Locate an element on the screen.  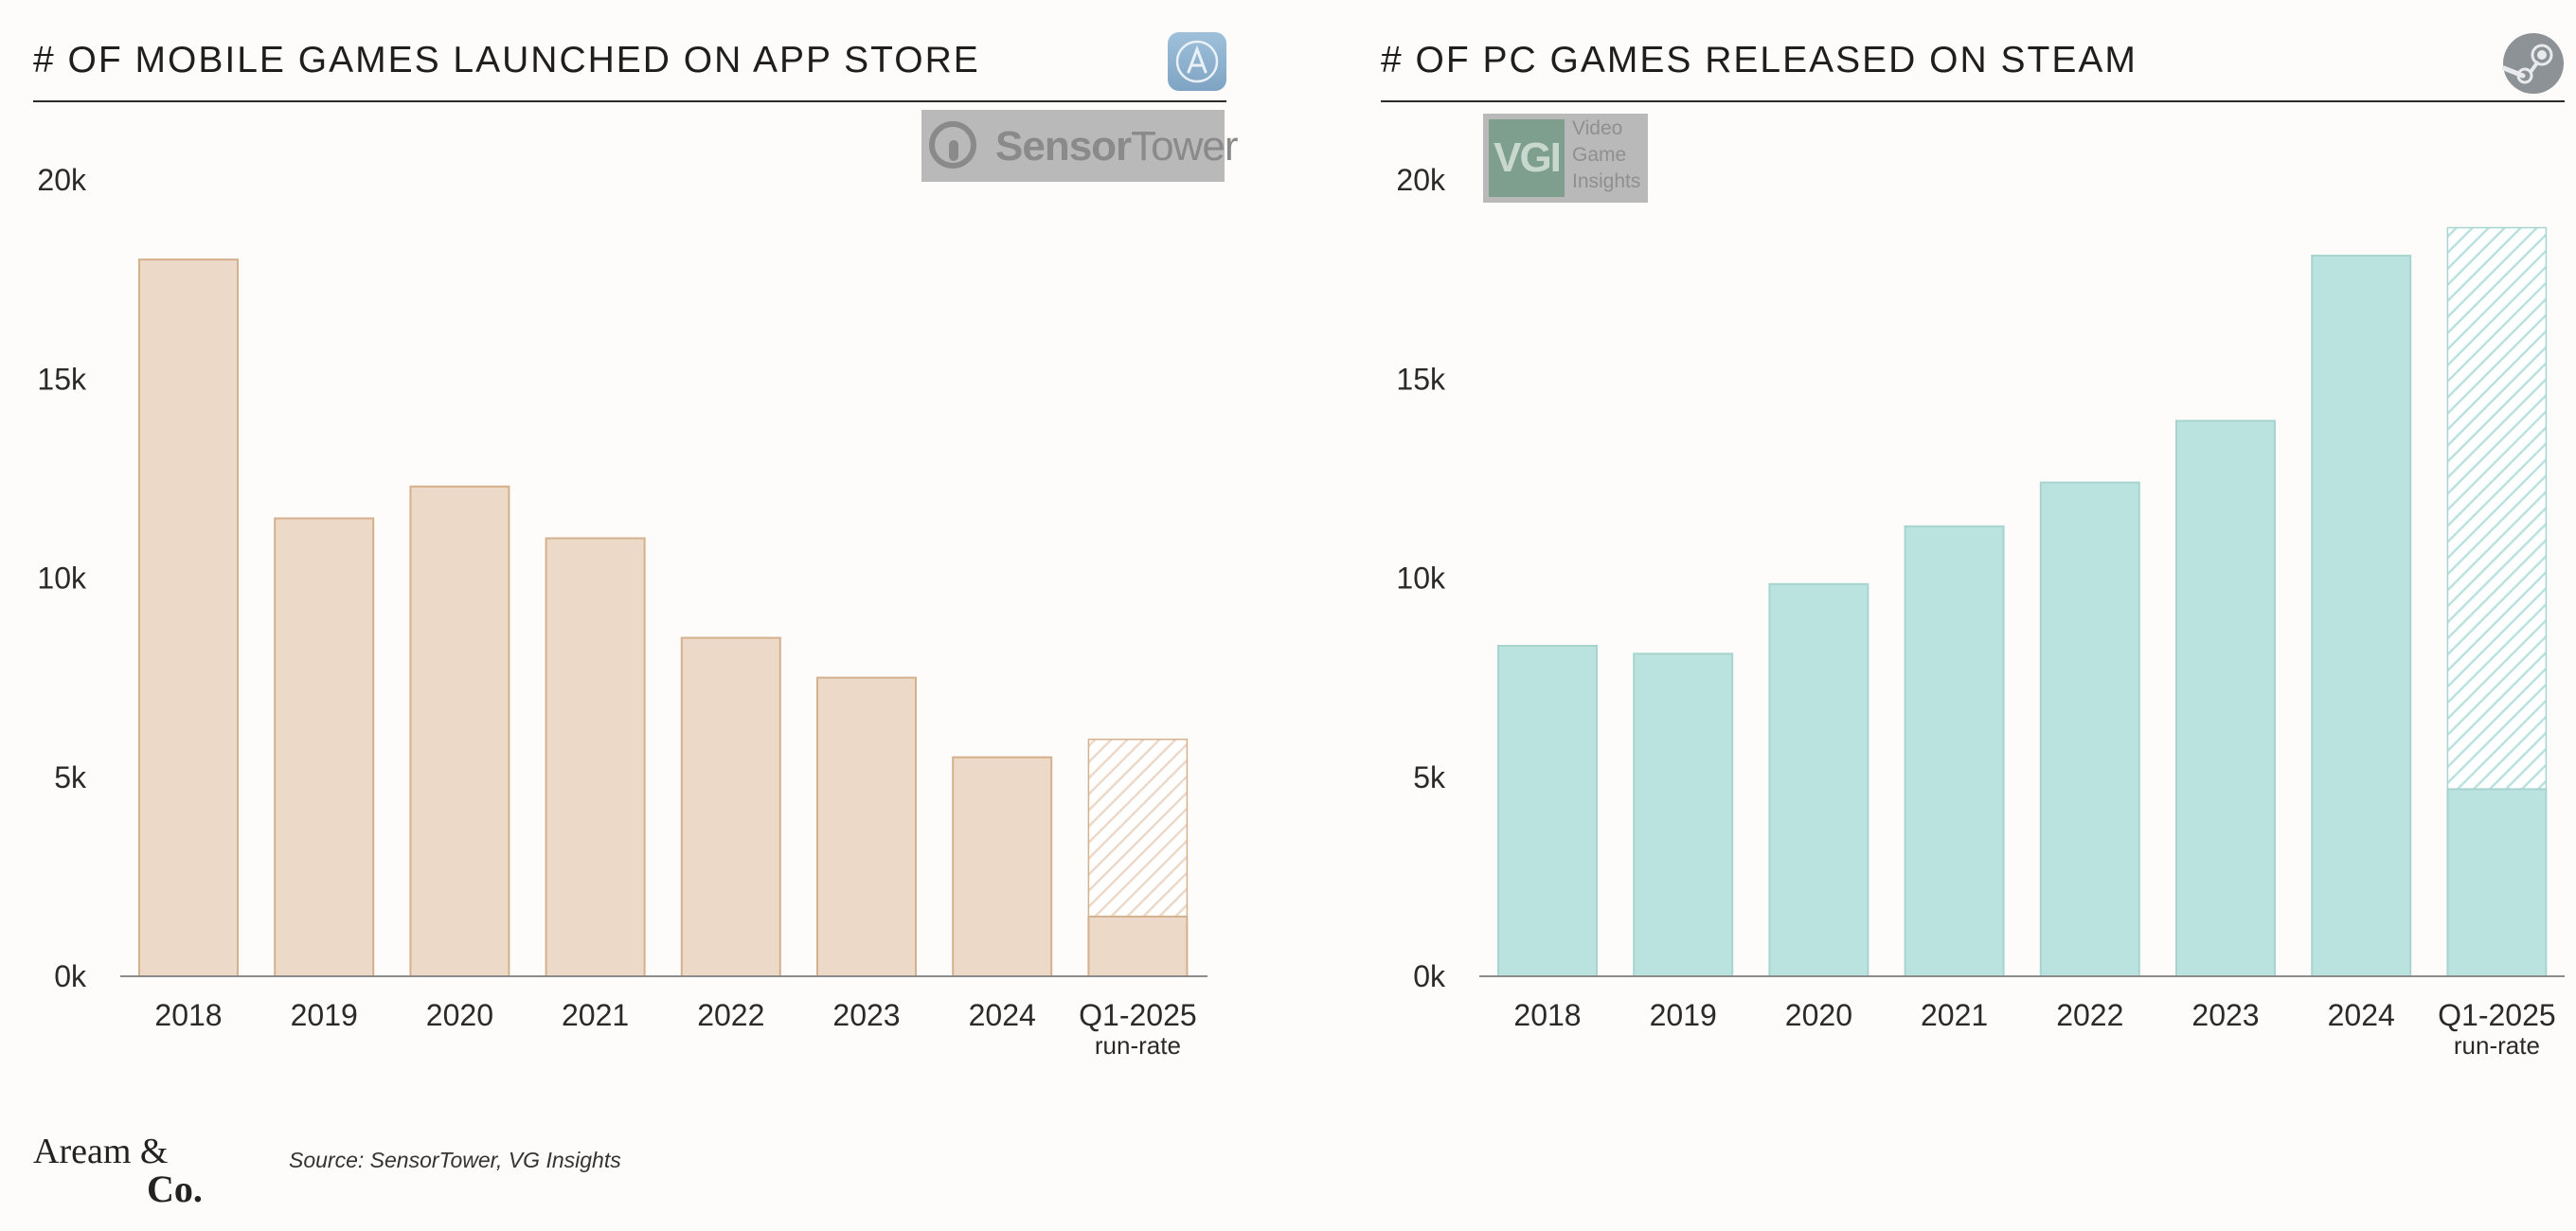
brand-name-line2: Co. is located at coordinates (175, 1189).